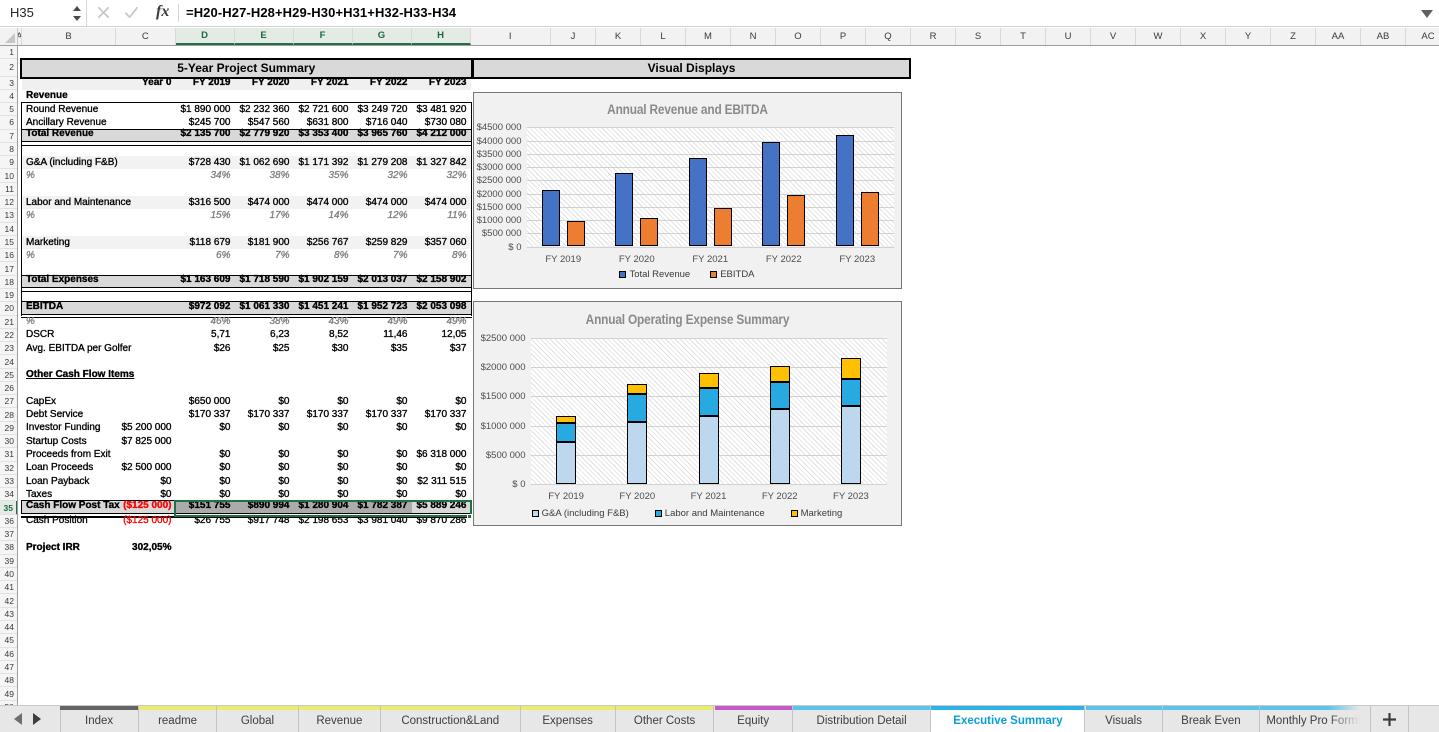 This screenshot has width=1439, height=732. What do you see at coordinates (205, 506) in the screenshot?
I see `cell-value: $151 755` at bounding box center [205, 506].